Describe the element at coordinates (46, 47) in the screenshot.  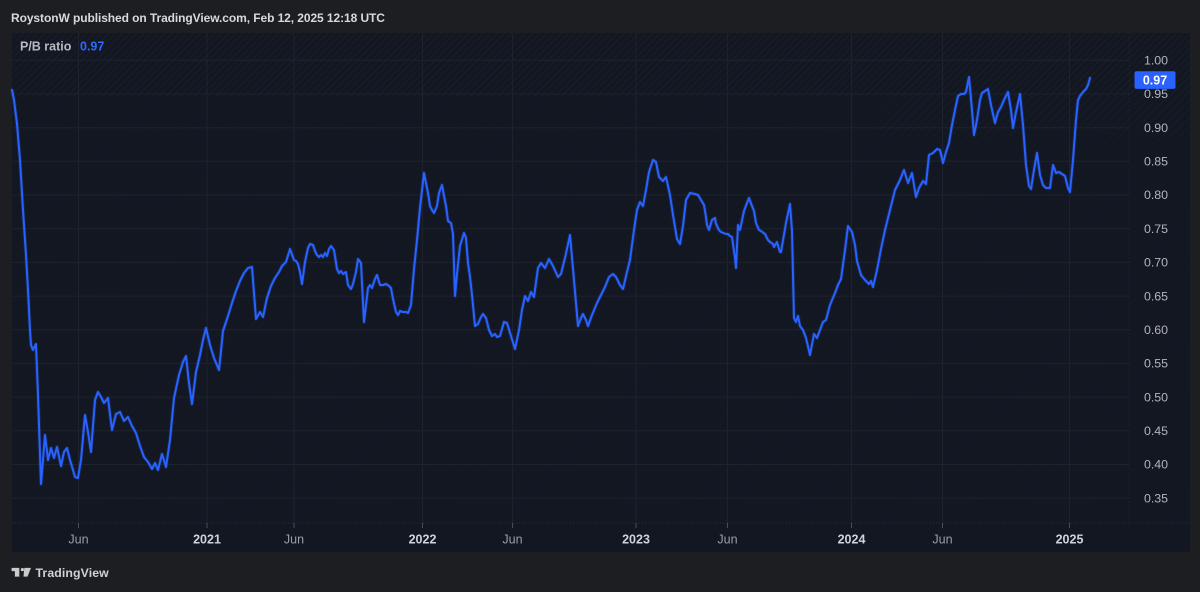
I see `svg-text: P/B ratio` at that location.